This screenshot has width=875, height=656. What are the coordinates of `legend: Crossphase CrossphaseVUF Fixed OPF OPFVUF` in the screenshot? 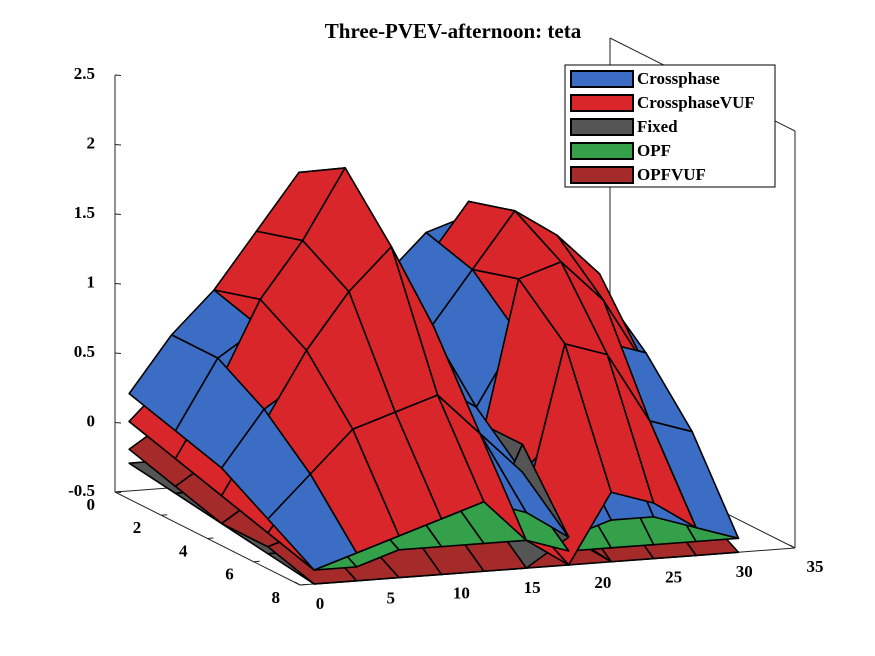 It's located at (670, 126).